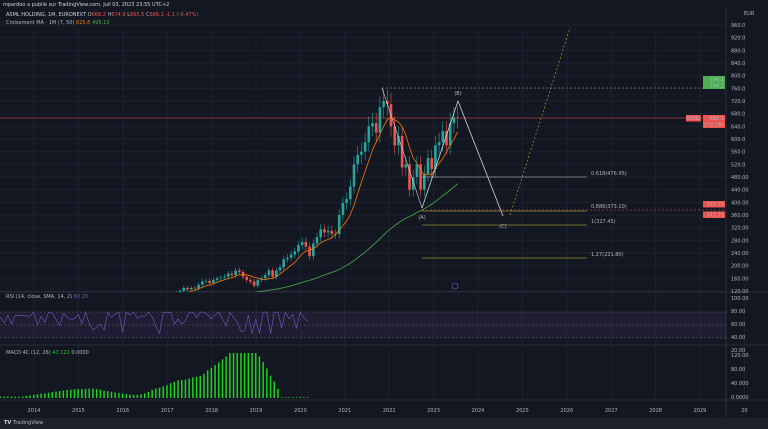 The height and width of the screenshot is (429, 768). Describe the element at coordinates (713, 126) in the screenshot. I see `countdown-label: 27d 19h` at that location.